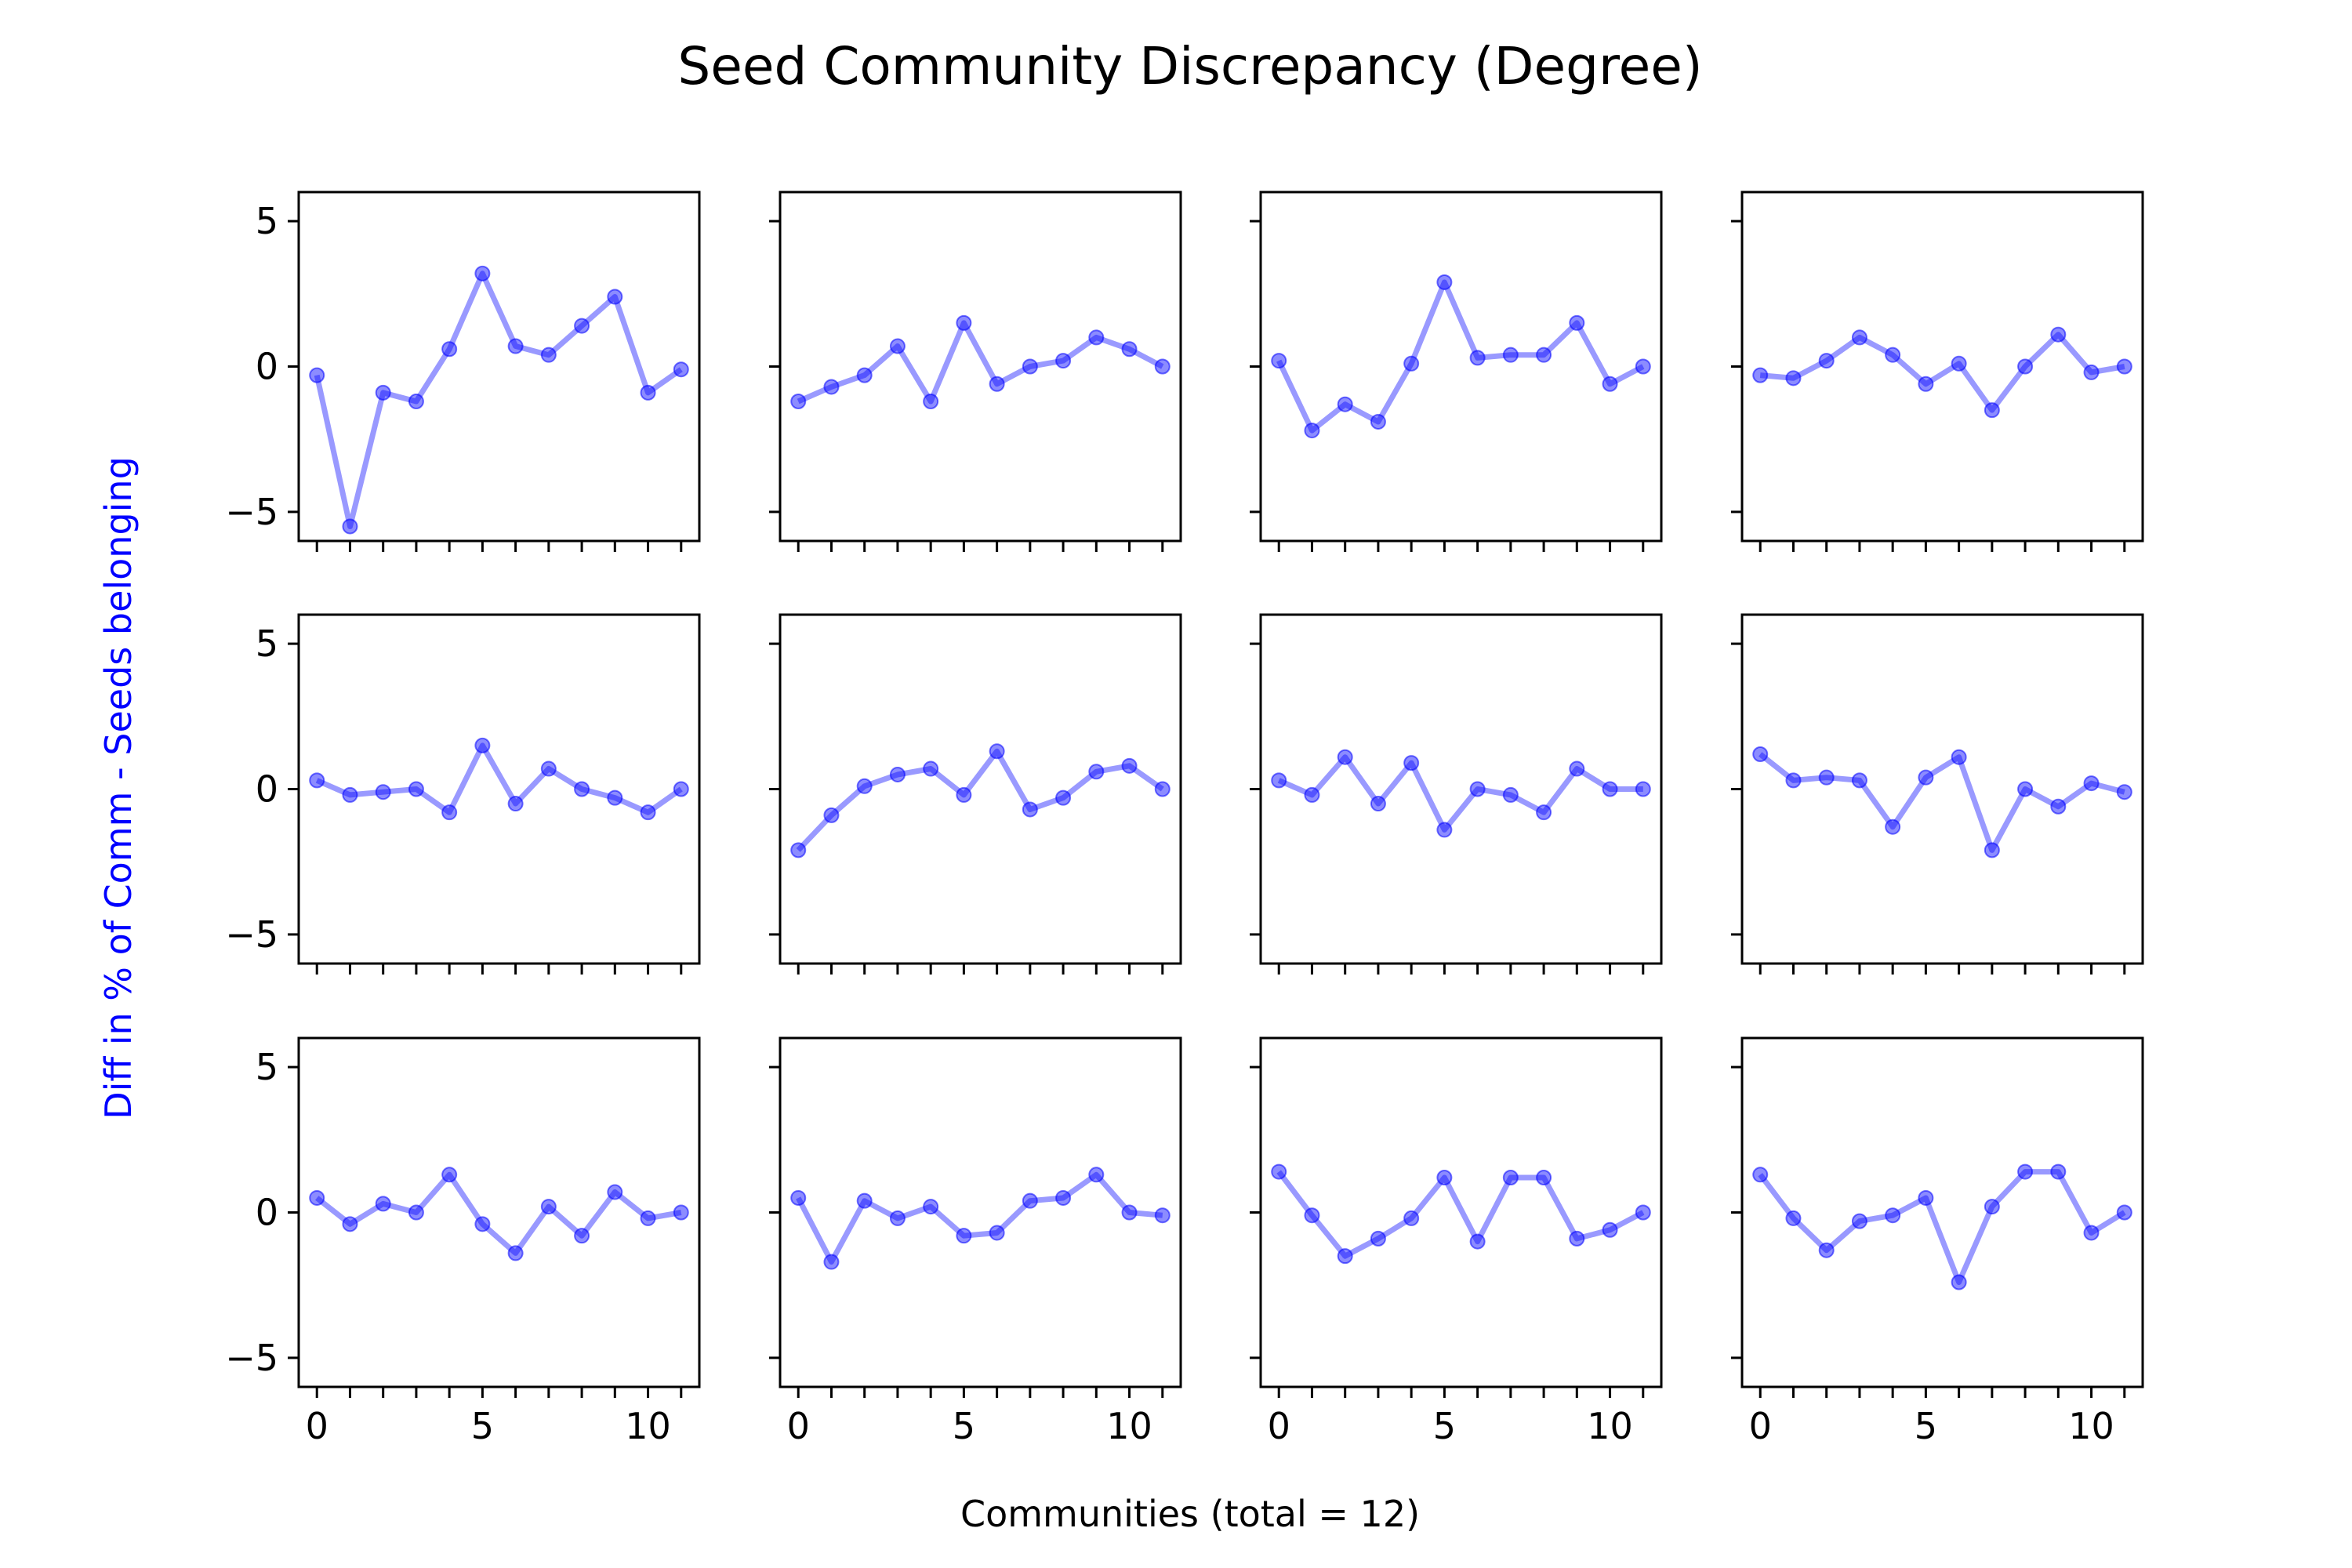 This screenshot has height=1568, width=2352. What do you see at coordinates (1189, 66) in the screenshot?
I see `chart-title: Seed Community Discrepancy (Degree)` at bounding box center [1189, 66].